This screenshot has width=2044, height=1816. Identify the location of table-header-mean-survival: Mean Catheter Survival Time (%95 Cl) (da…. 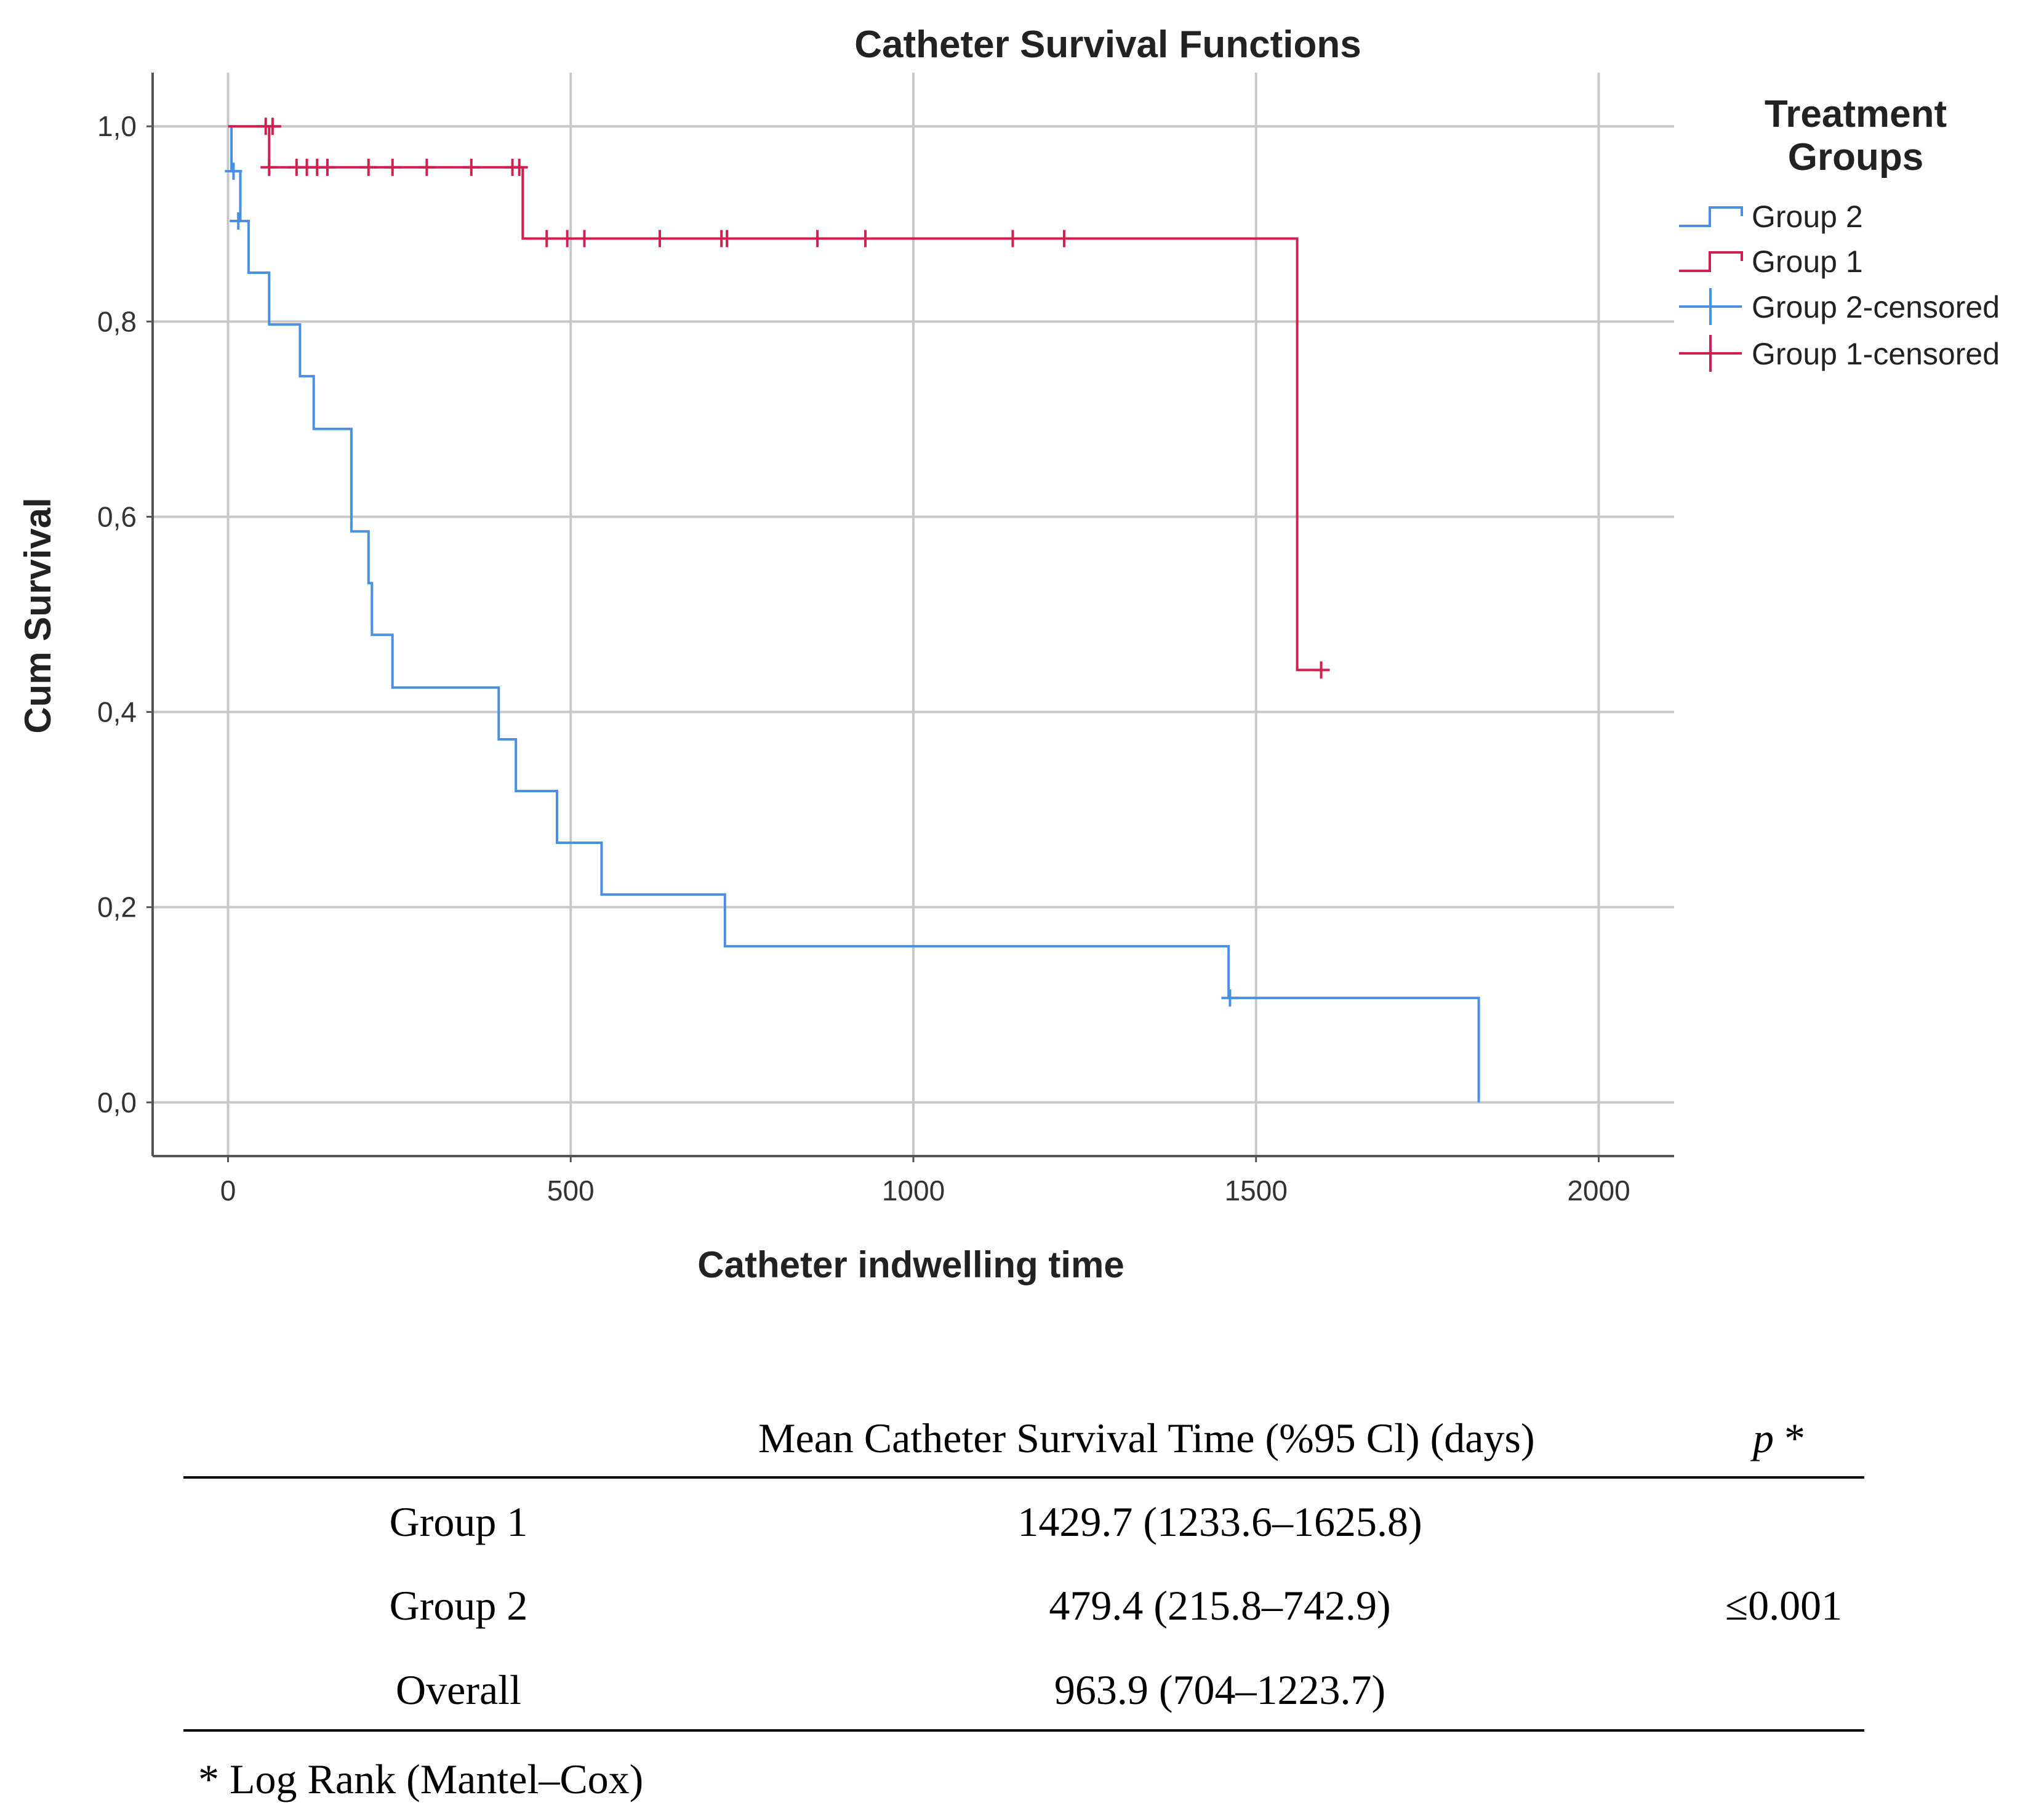
(1146, 1438).